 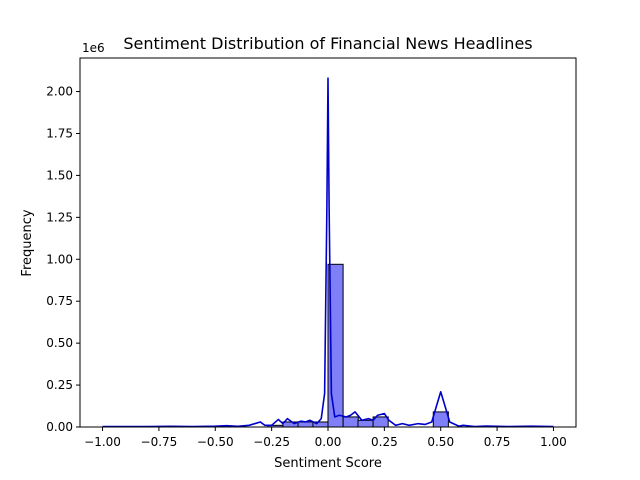 I want to click on y-tick-label: 0.50, so click(x=59, y=343).